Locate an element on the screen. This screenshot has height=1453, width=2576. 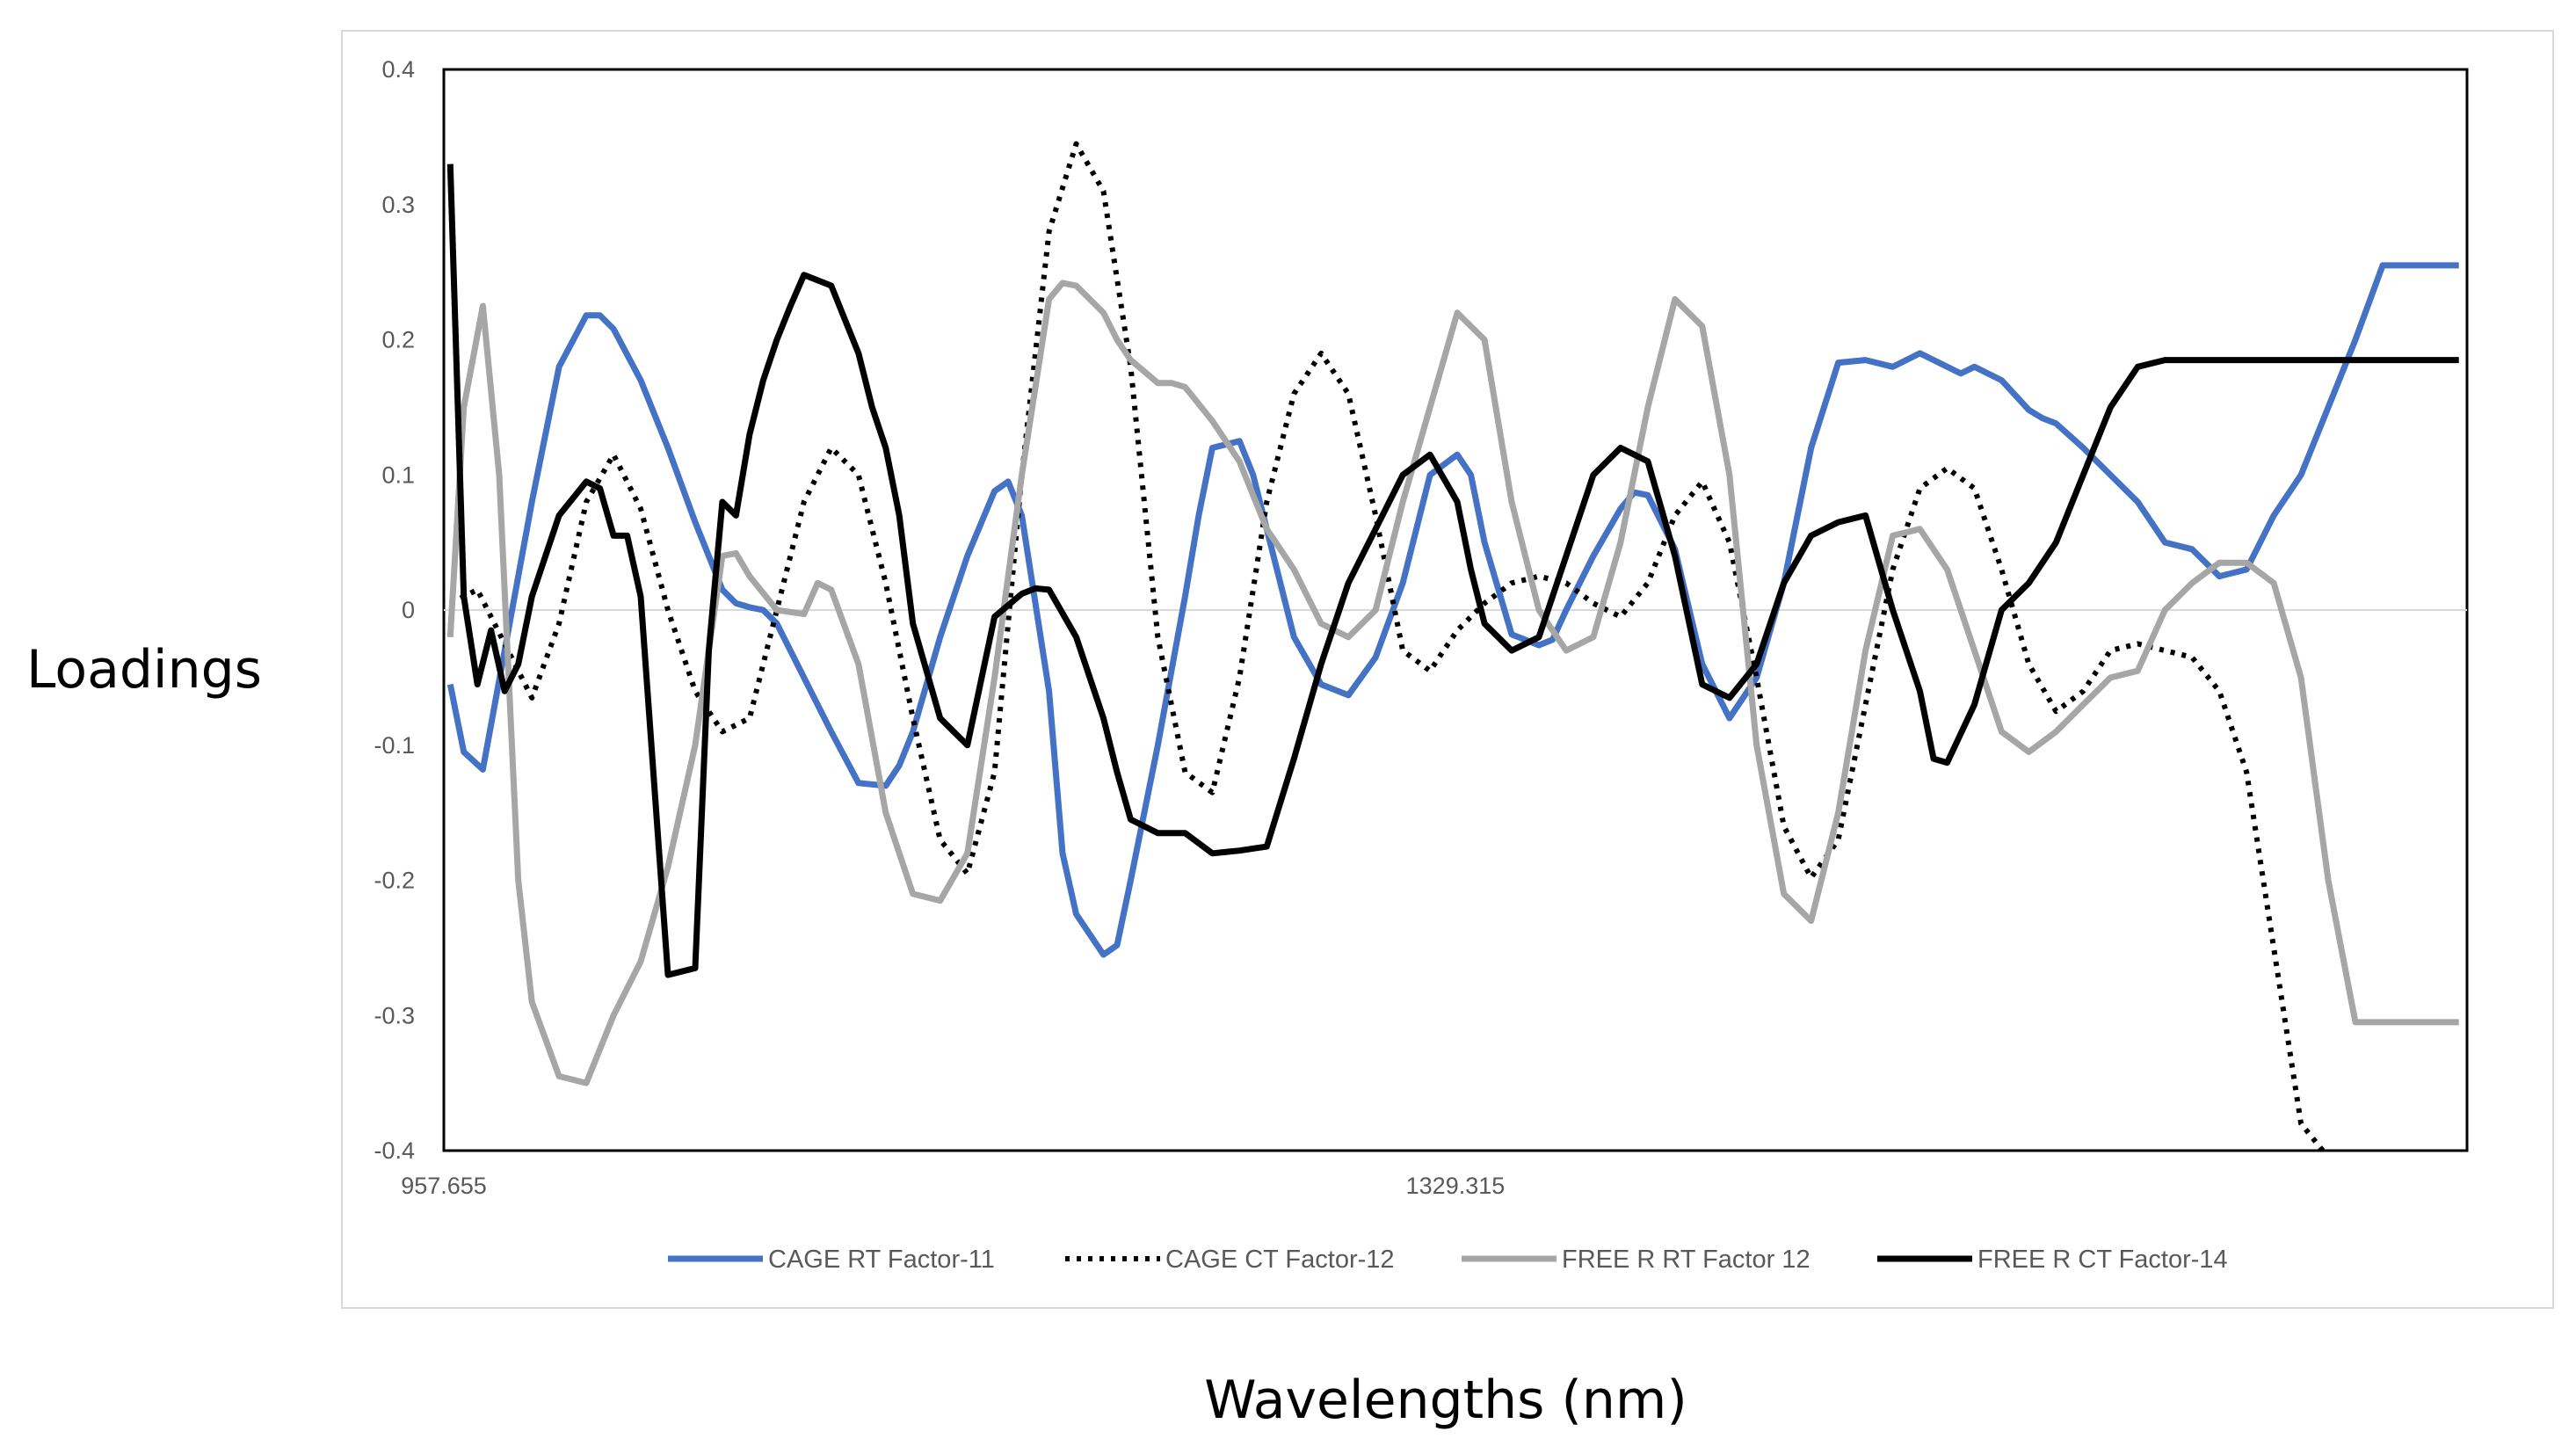
y-tick-label: 0.4 is located at coordinates (398, 69).